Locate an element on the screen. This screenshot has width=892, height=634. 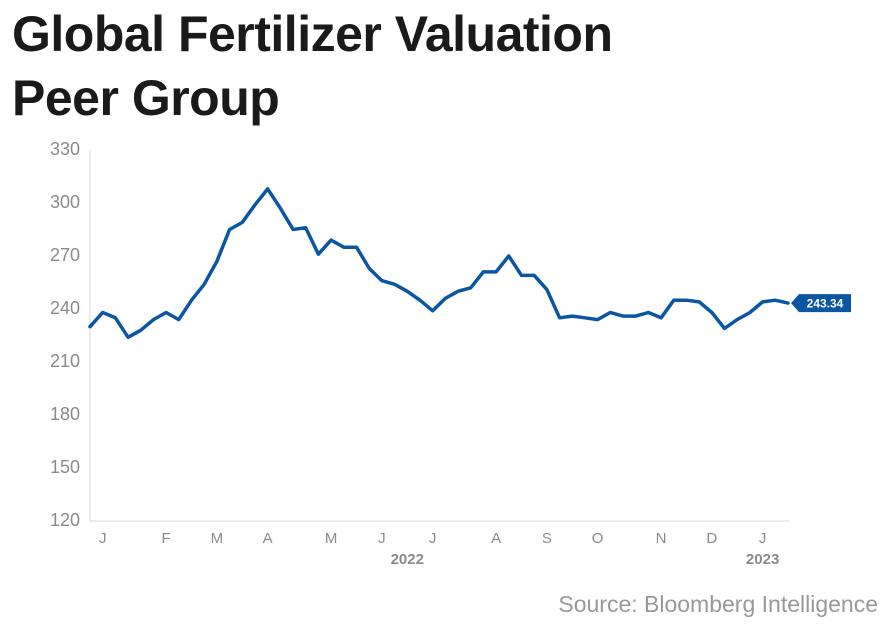
x-tick-label: F is located at coordinates (166, 538).